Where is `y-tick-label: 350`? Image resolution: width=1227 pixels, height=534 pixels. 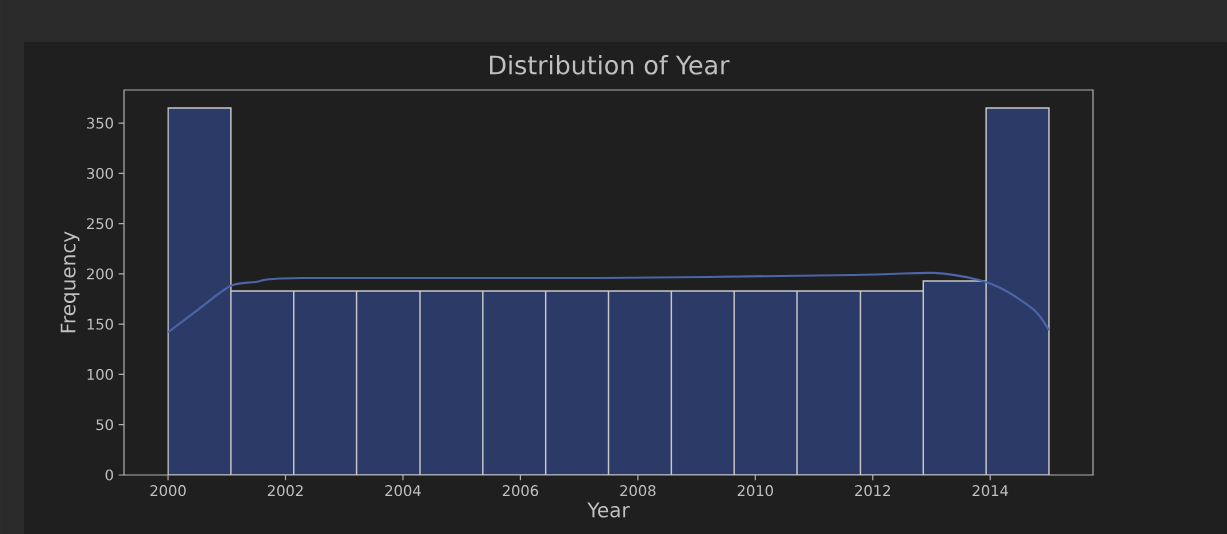 y-tick-label: 350 is located at coordinates (100, 123).